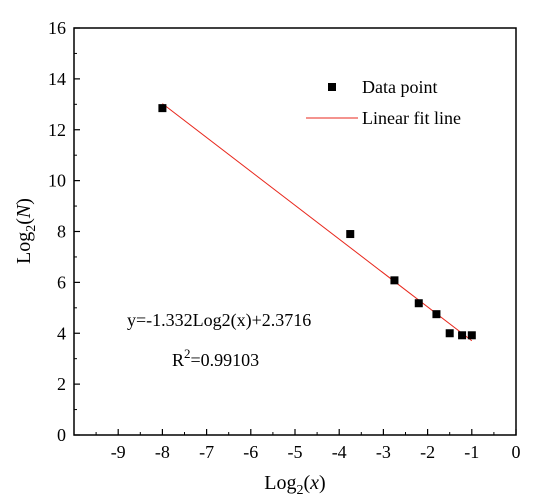  I want to click on x-tick-label: 0, so click(516, 452).